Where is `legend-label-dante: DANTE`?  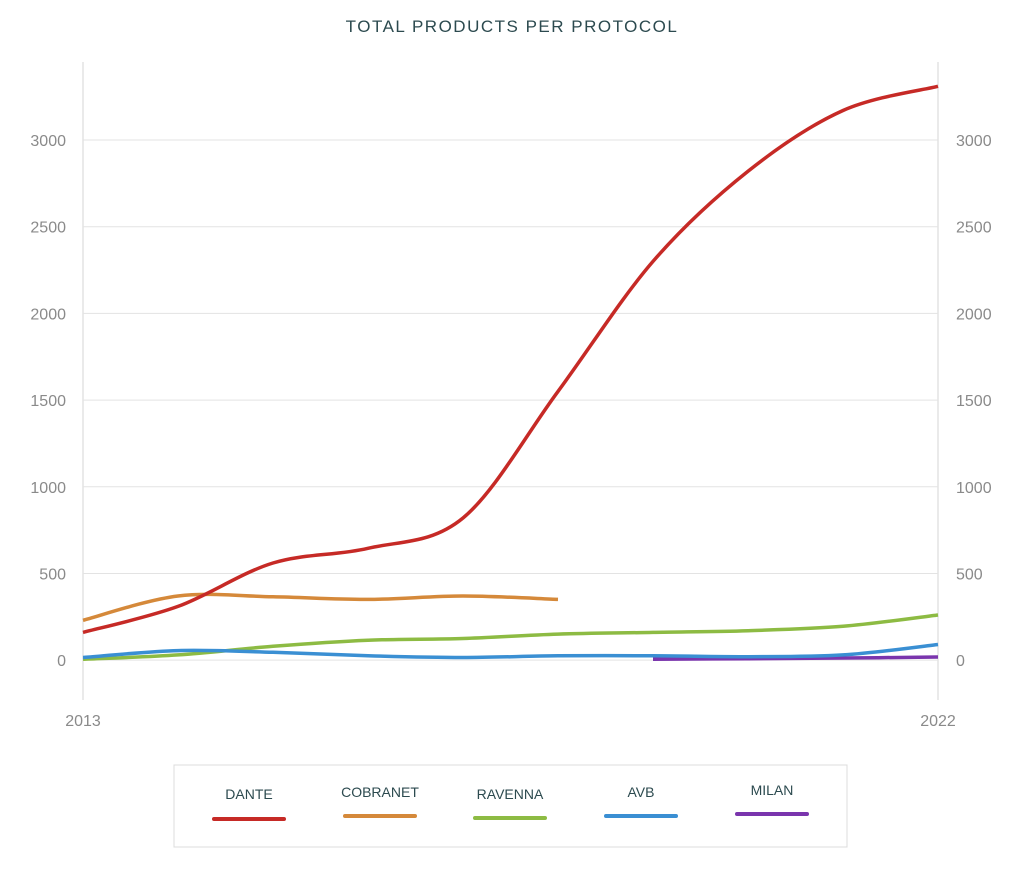
legend-label-dante: DANTE is located at coordinates (248, 794).